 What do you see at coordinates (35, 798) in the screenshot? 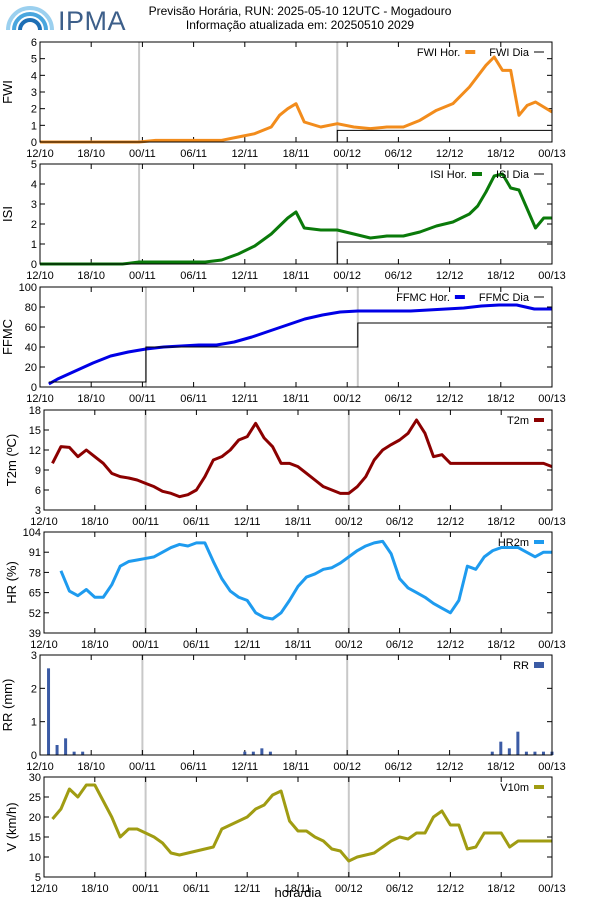
I see `y-tick-label: 25` at bounding box center [35, 798].